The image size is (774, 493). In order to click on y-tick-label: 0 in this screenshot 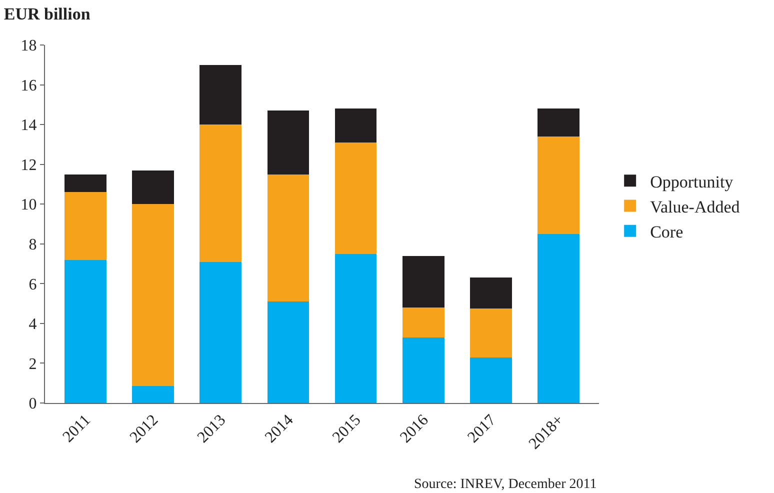, I will do `click(32, 404)`.